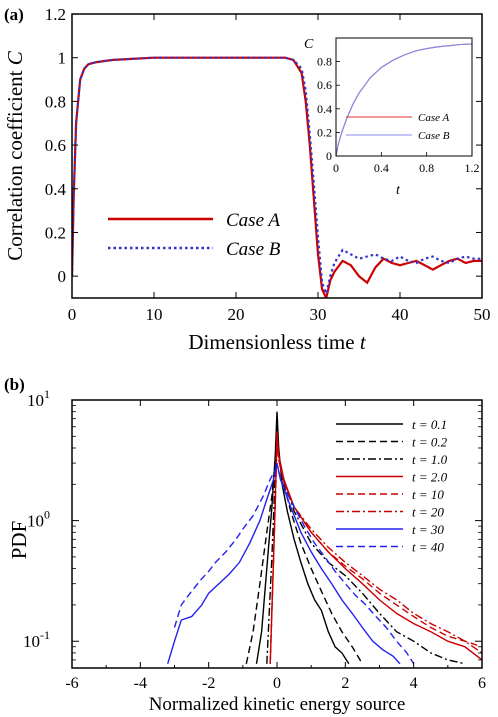 The width and height of the screenshot is (498, 717). I want to click on legend-label-case-a: Case A, so click(253, 220).